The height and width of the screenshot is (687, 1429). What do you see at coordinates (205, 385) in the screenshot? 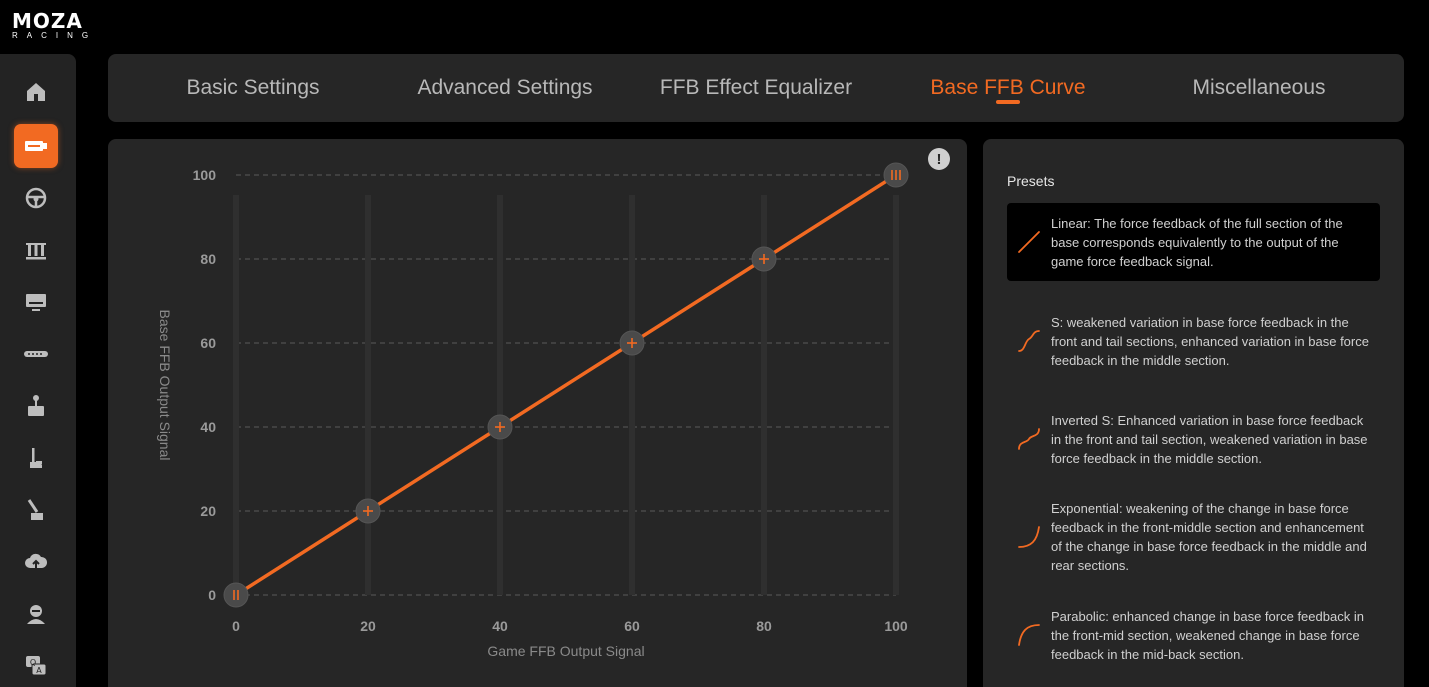
I see `y-axis-ticks: 0 20 40 60 80 100` at bounding box center [205, 385].